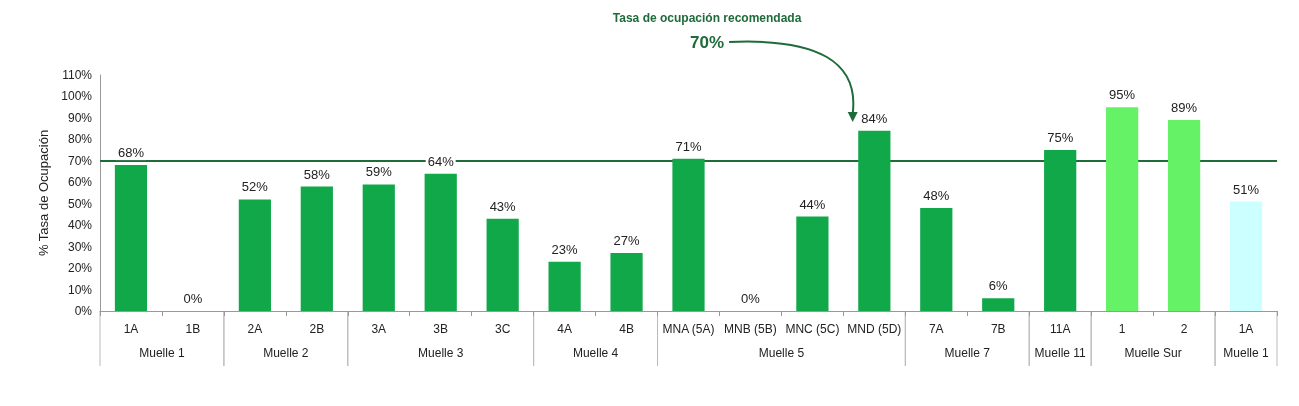 The width and height of the screenshot is (1299, 406). Describe the element at coordinates (80, 289) in the screenshot. I see `y-tick-label: 10%` at that location.